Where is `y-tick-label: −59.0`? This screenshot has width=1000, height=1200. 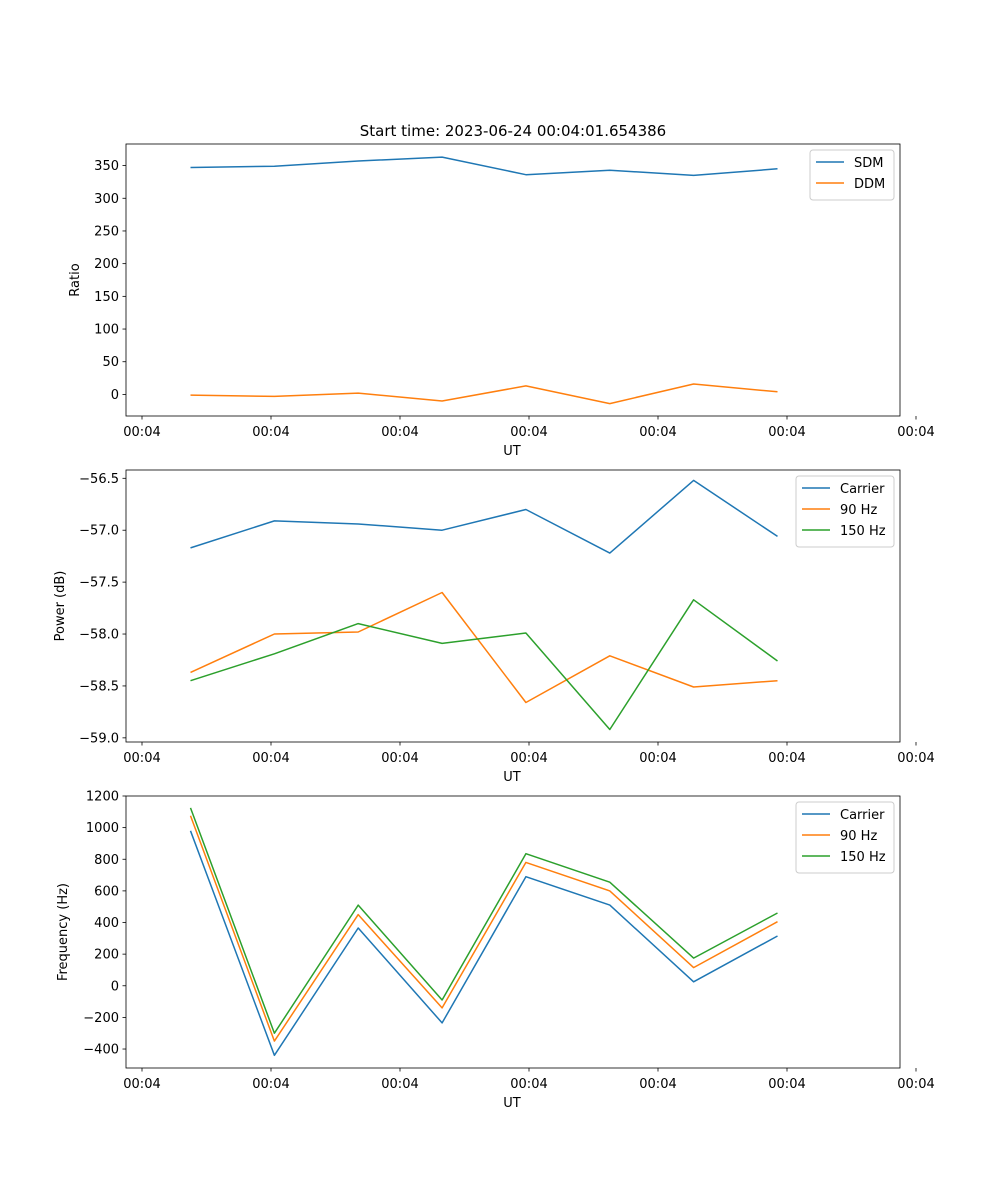 y-tick-label: −59.0 is located at coordinates (99, 738).